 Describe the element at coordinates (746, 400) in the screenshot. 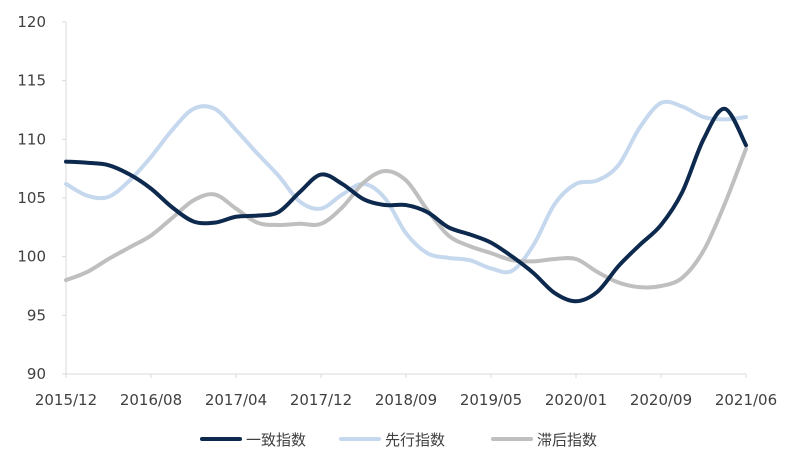

I see `x-tick-label: 2021/06` at that location.